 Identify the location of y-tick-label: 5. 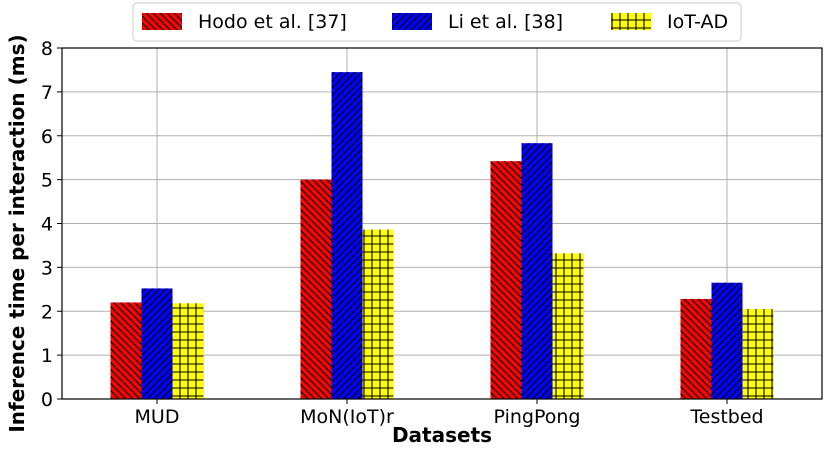
(47, 181).